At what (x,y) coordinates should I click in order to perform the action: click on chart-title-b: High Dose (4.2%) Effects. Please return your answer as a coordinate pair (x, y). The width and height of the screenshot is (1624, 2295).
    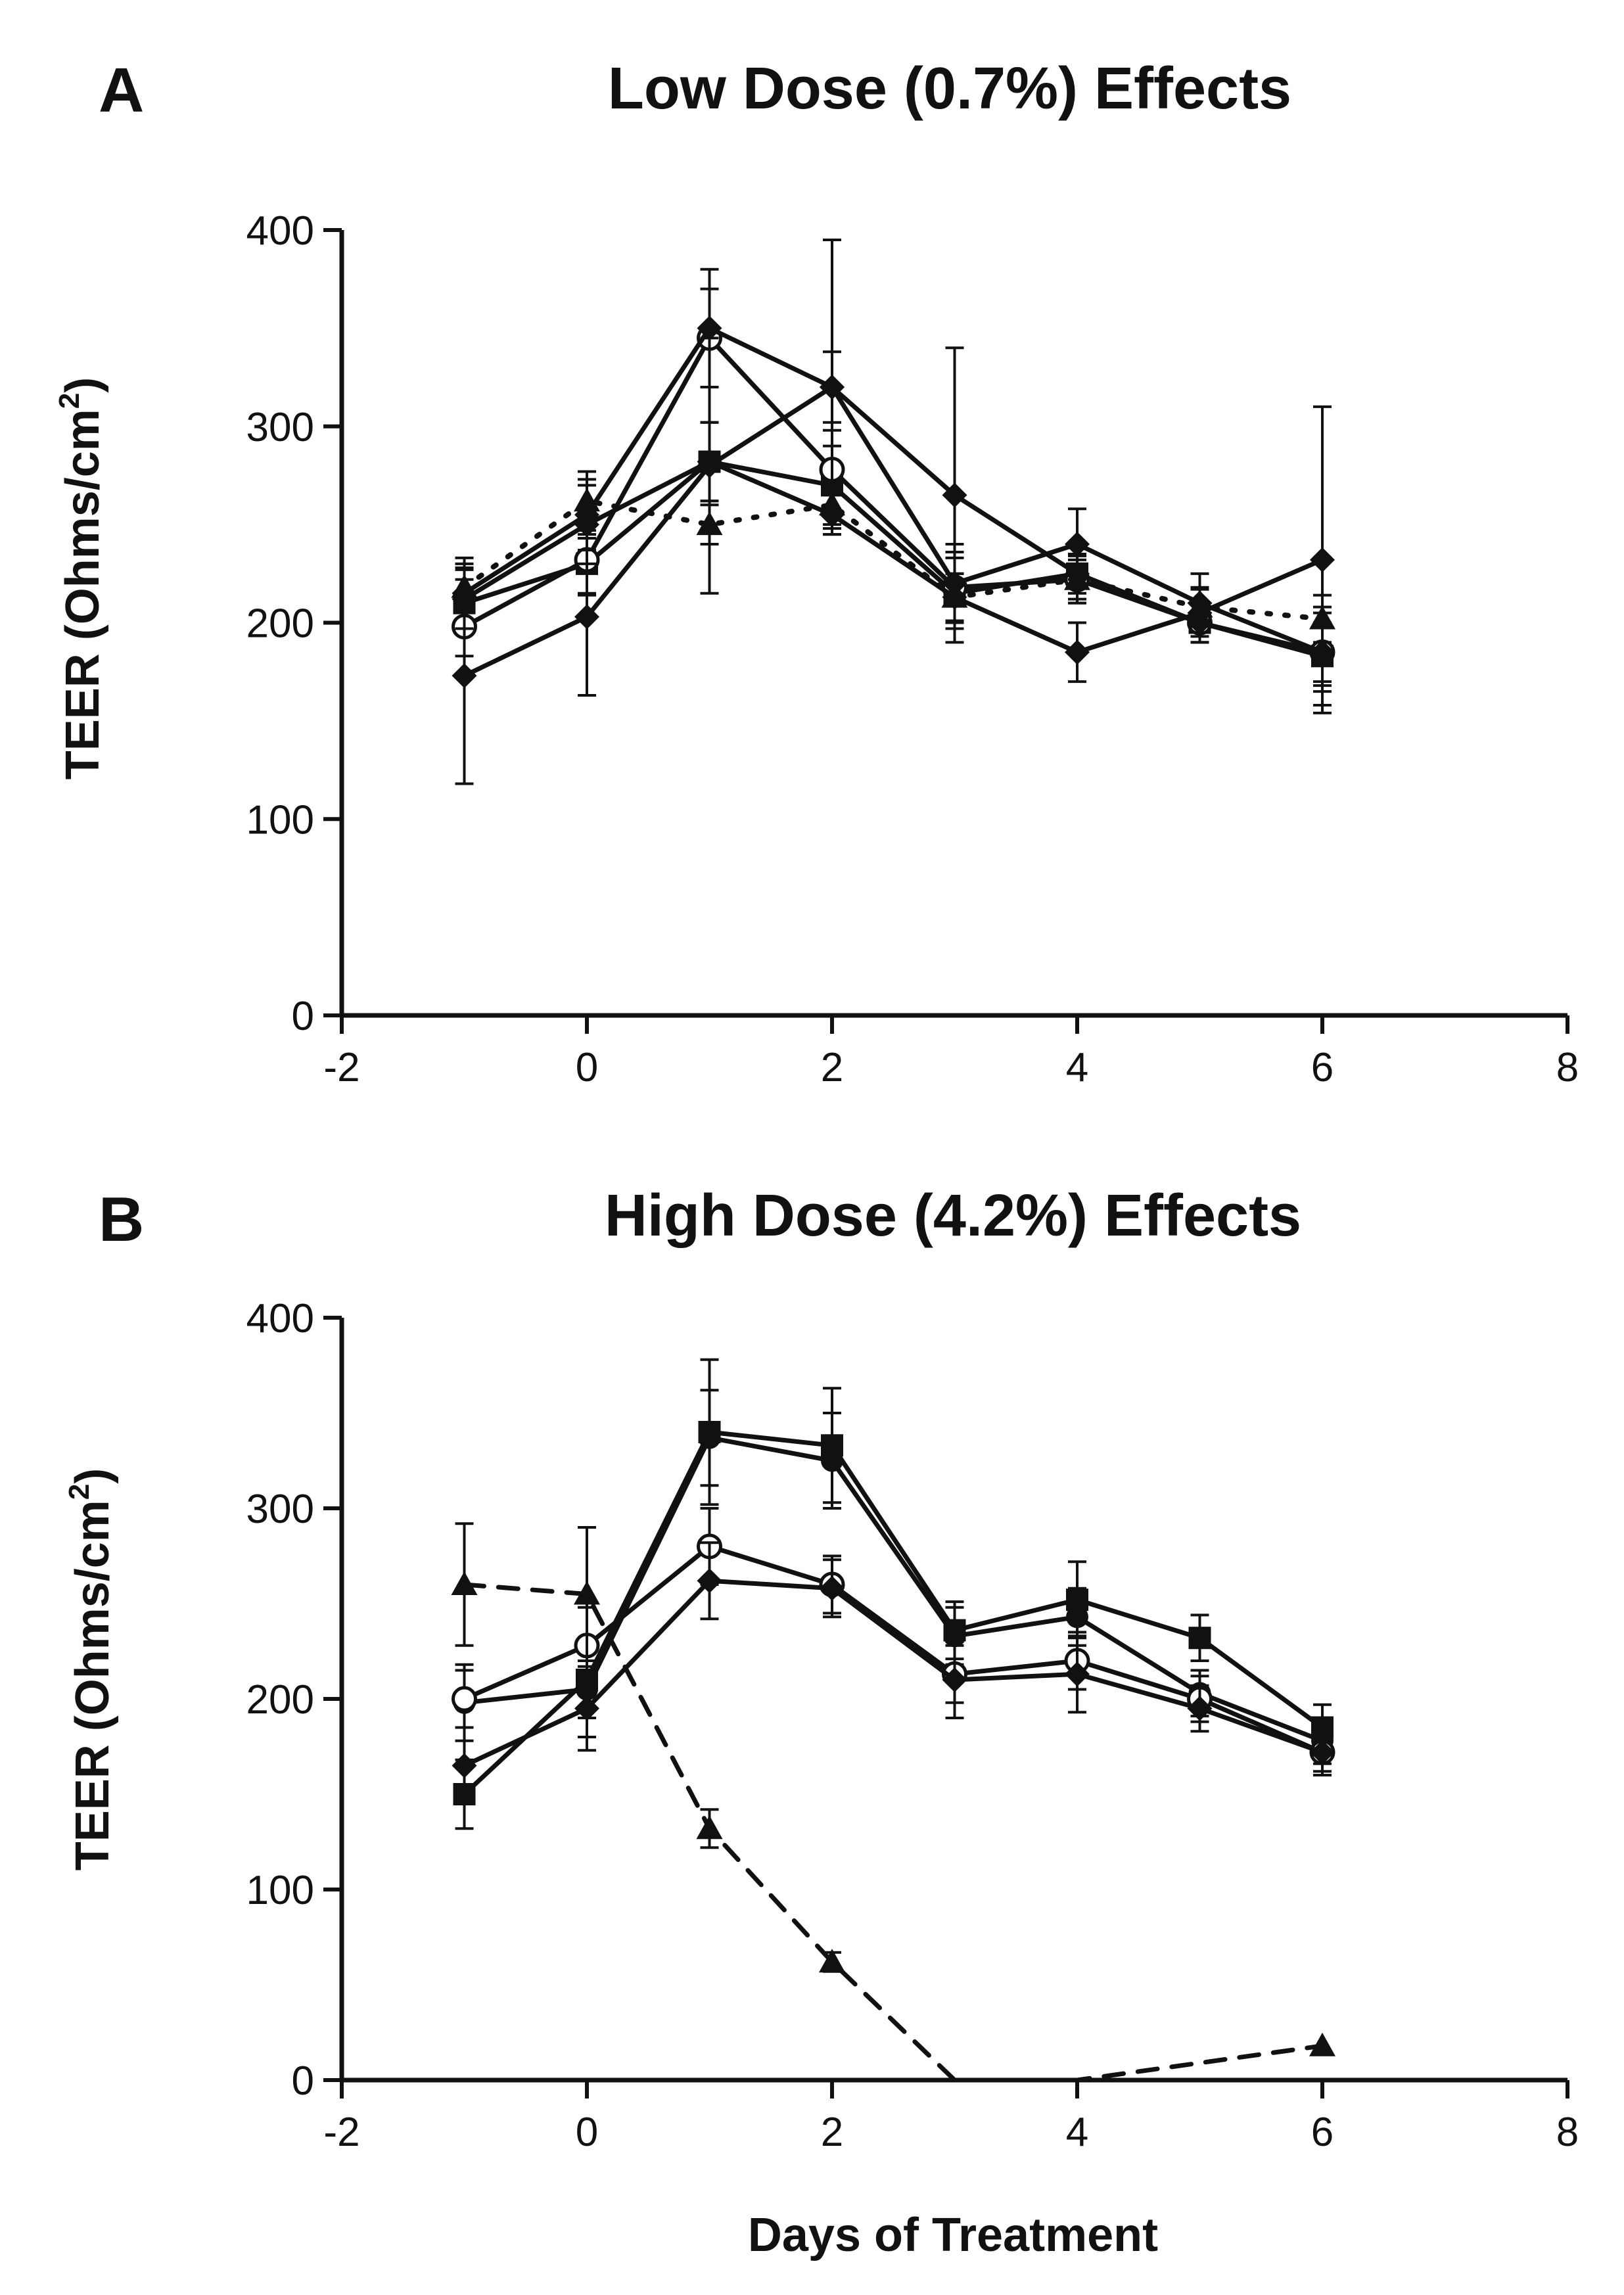
    Looking at the image, I should click on (953, 1216).